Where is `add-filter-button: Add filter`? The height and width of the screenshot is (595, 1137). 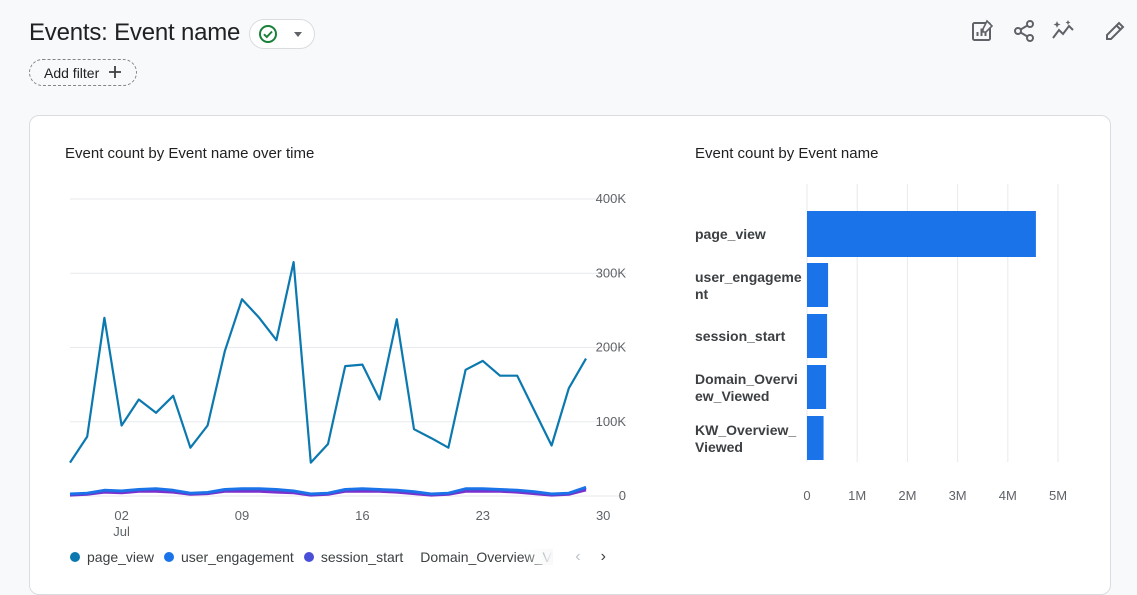
add-filter-button: Add filter is located at coordinates (83, 72).